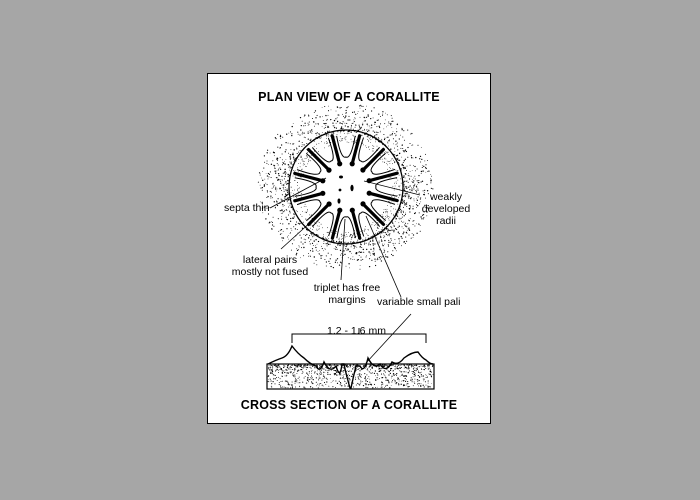 This screenshot has height=500, width=700. I want to click on label-triplet-line1: triplet has free, so click(347, 288).